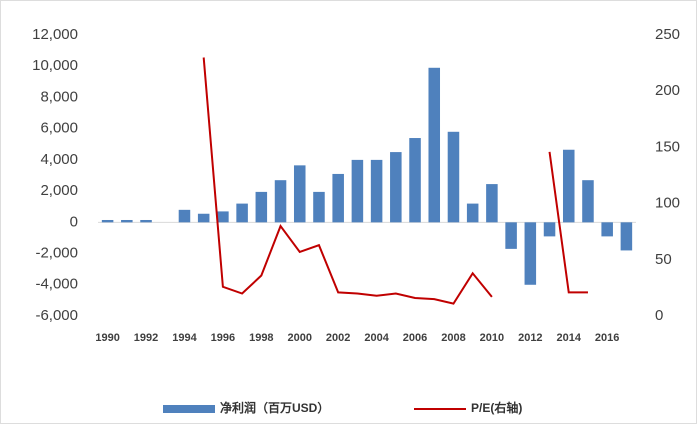 Image resolution: width=697 pixels, height=424 pixels. Describe the element at coordinates (74, 221) in the screenshot. I see `y-tick-label: 0` at that location.